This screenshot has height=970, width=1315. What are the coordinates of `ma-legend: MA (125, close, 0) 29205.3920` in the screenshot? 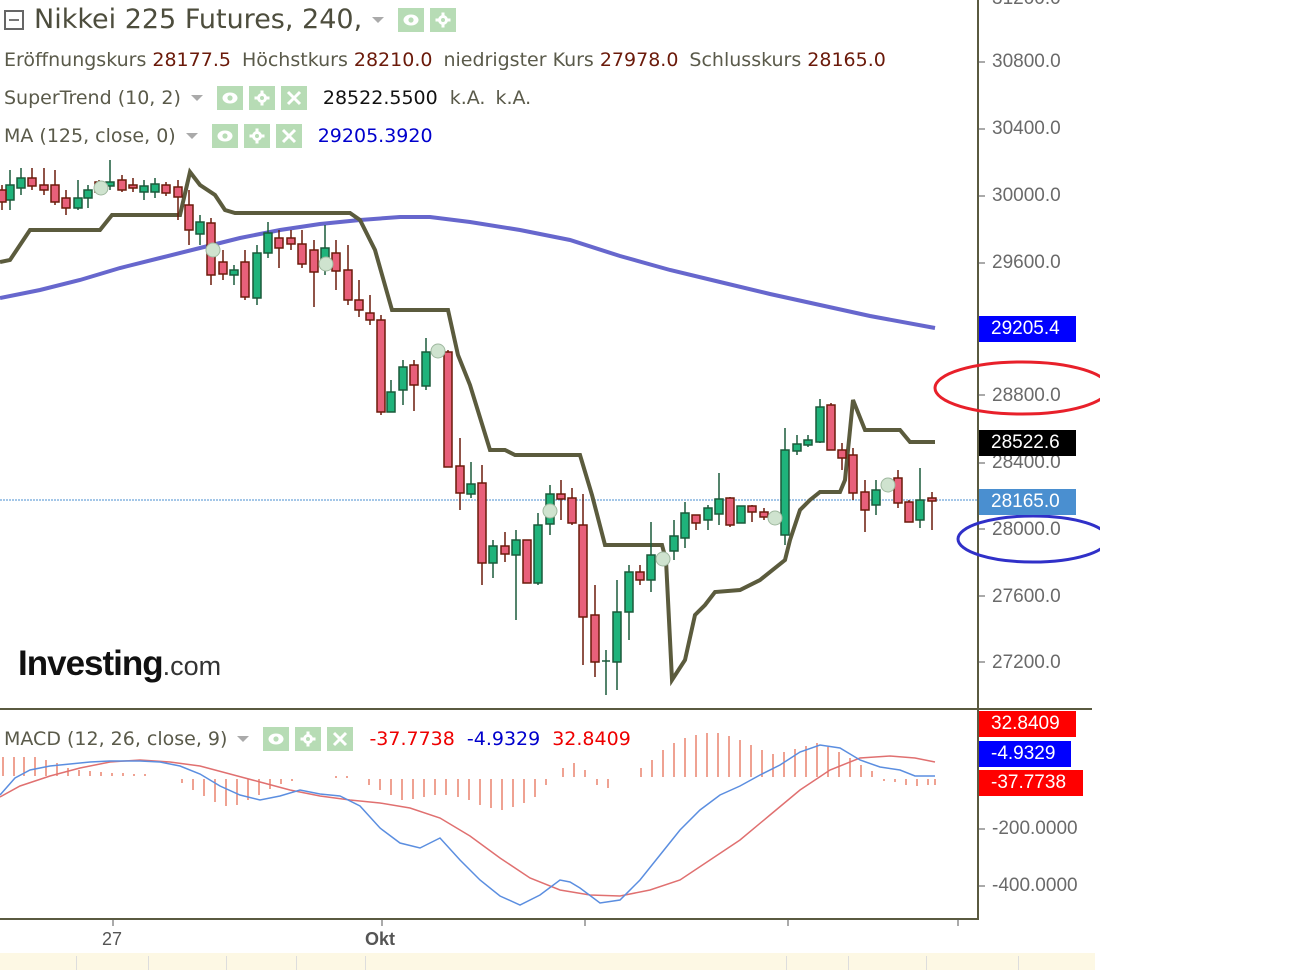 It's located at (218, 136).